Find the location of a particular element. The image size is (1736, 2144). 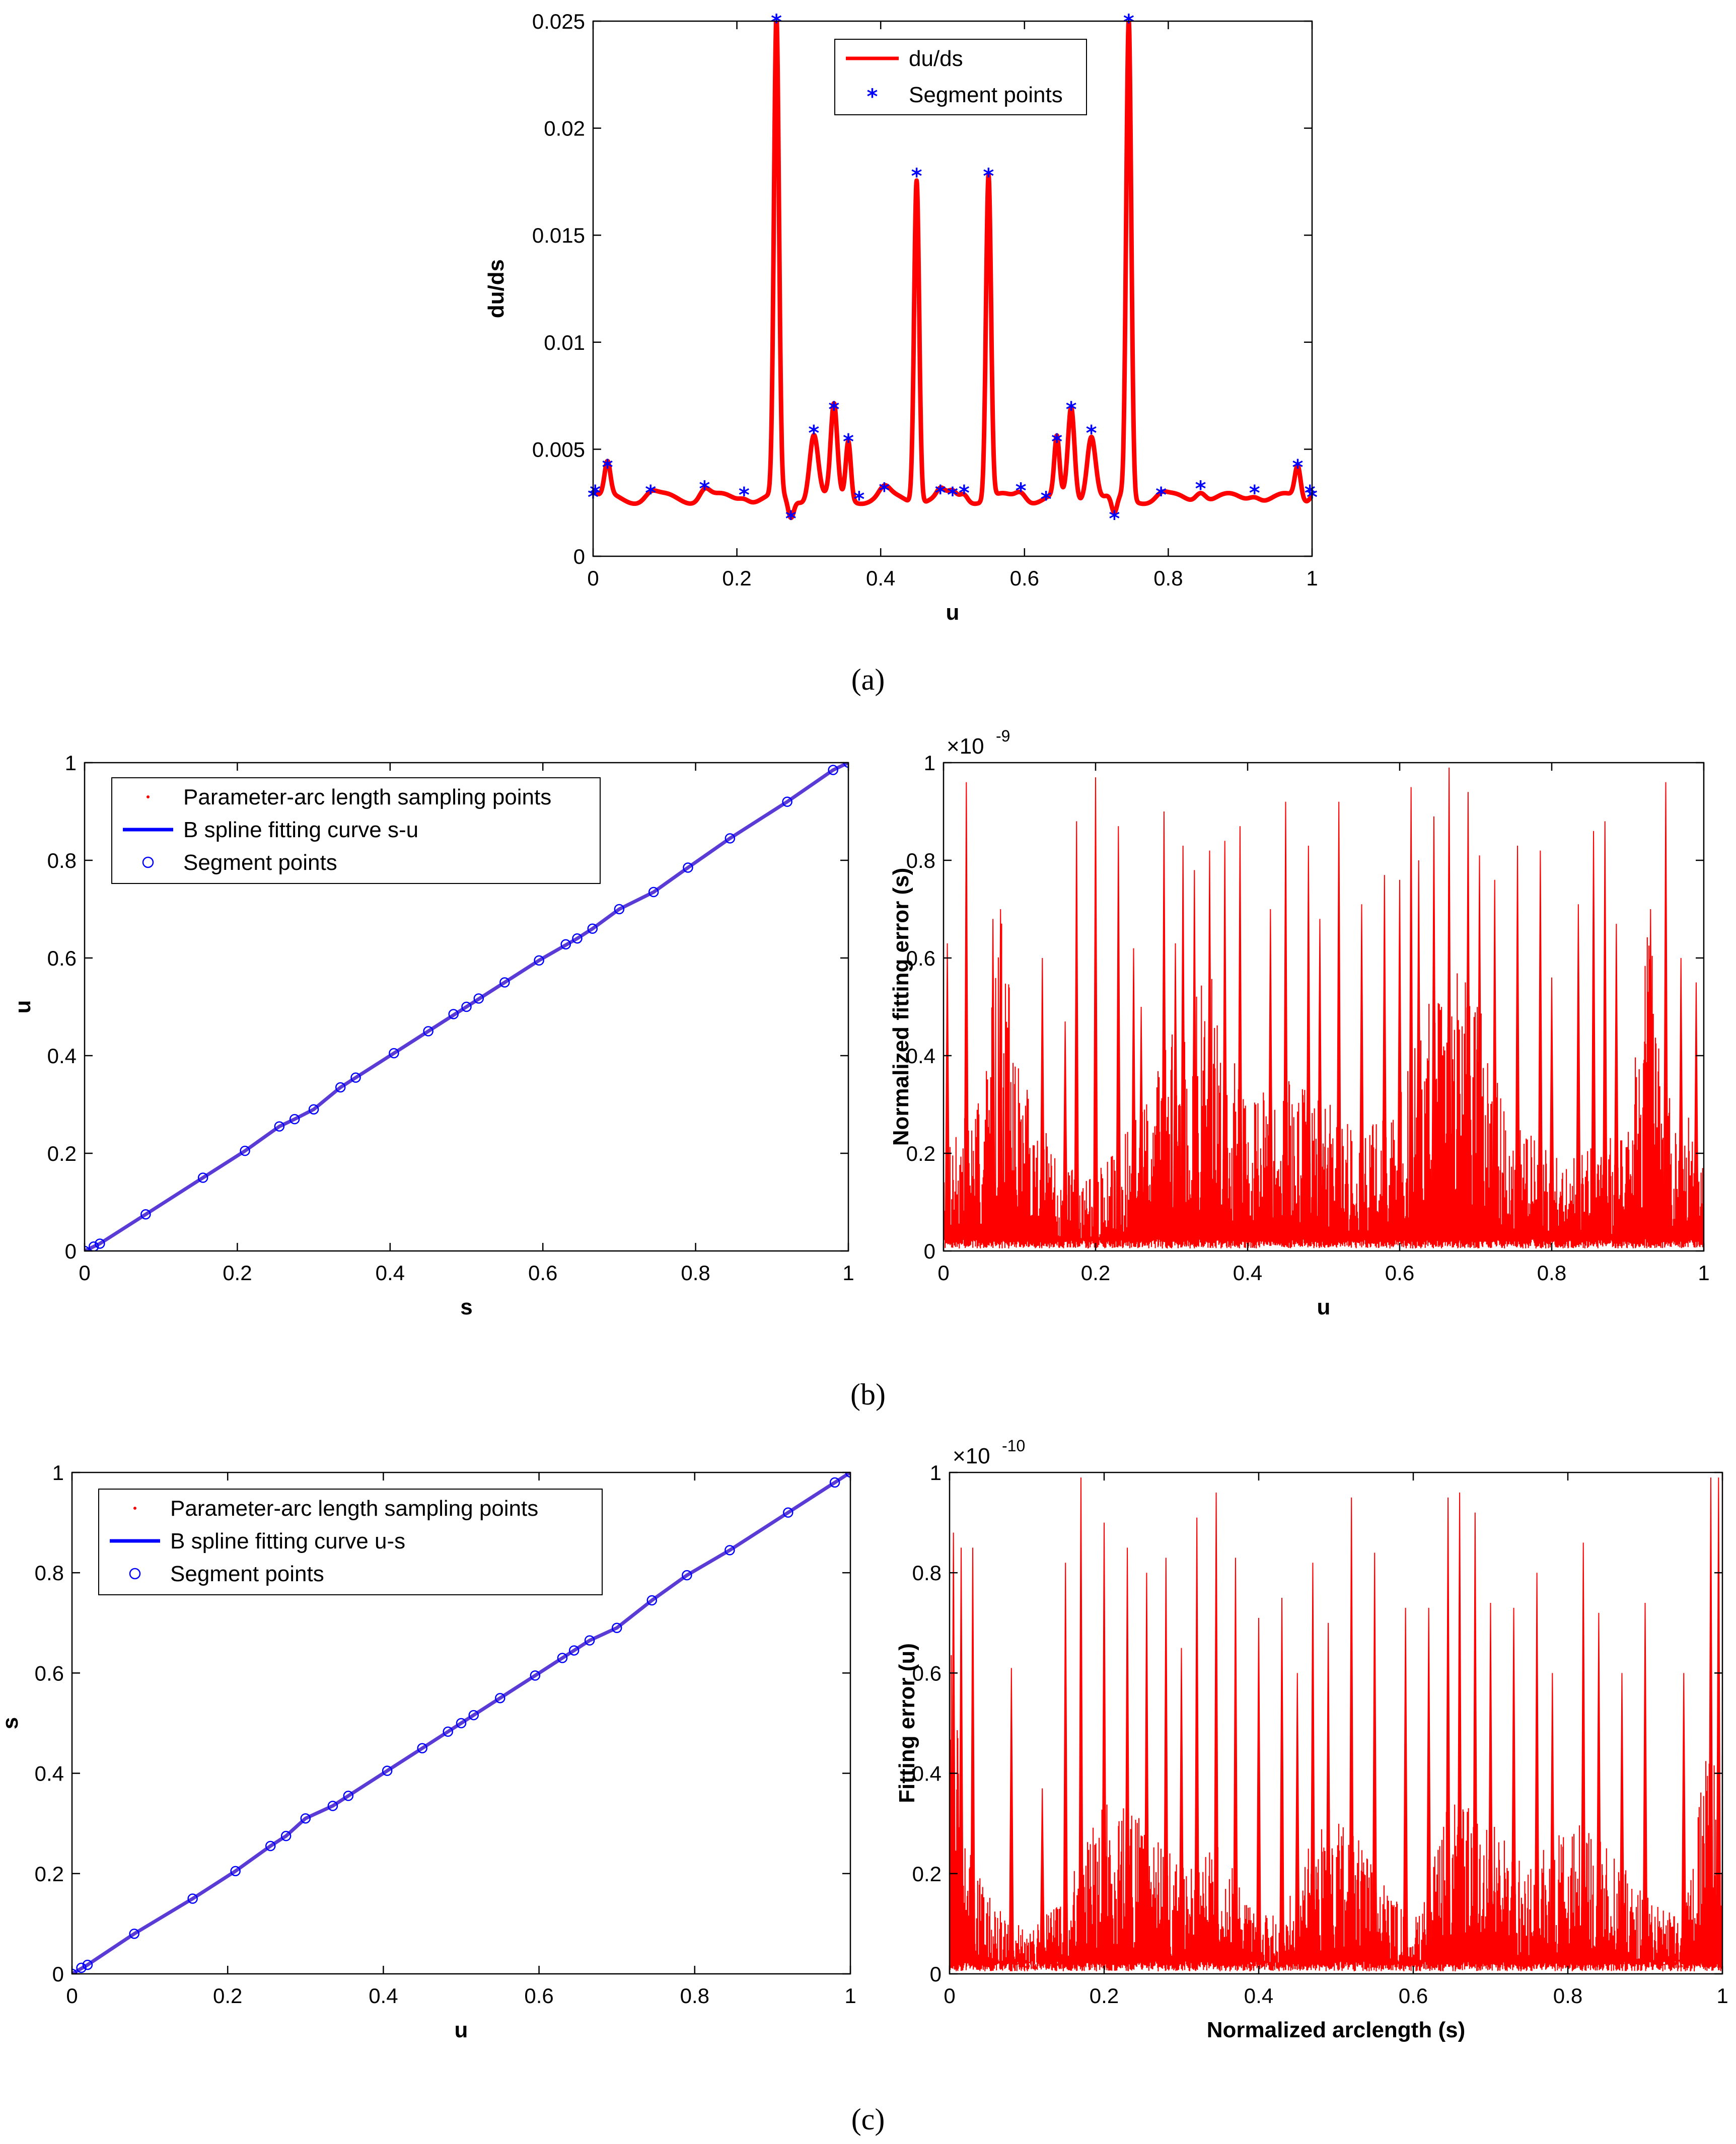

axis-exponent-power: -10 is located at coordinates (1014, 1446).